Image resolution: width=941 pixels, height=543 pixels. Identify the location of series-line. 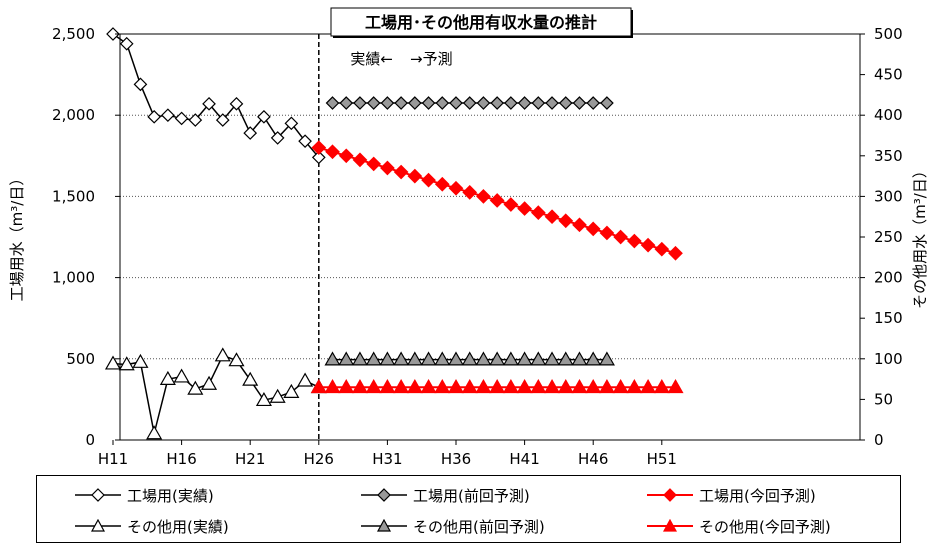
(216, 95).